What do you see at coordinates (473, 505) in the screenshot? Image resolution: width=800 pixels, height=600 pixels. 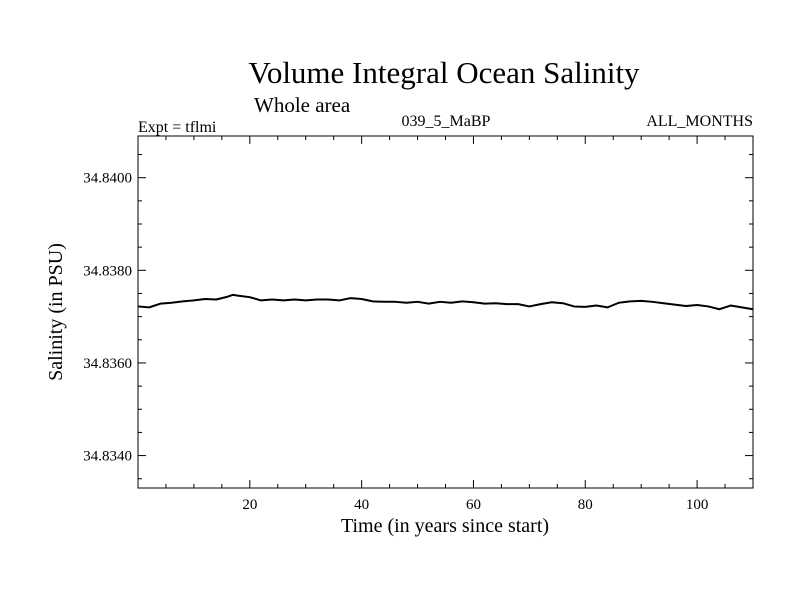 I see `x-tick-label: 60` at bounding box center [473, 505].